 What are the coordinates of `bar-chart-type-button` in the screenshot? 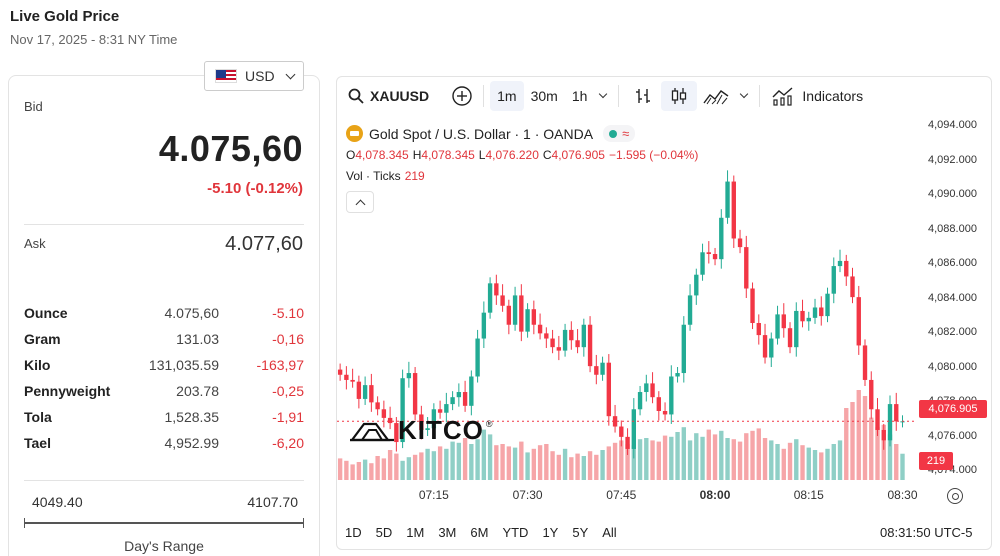 It's located at (643, 96).